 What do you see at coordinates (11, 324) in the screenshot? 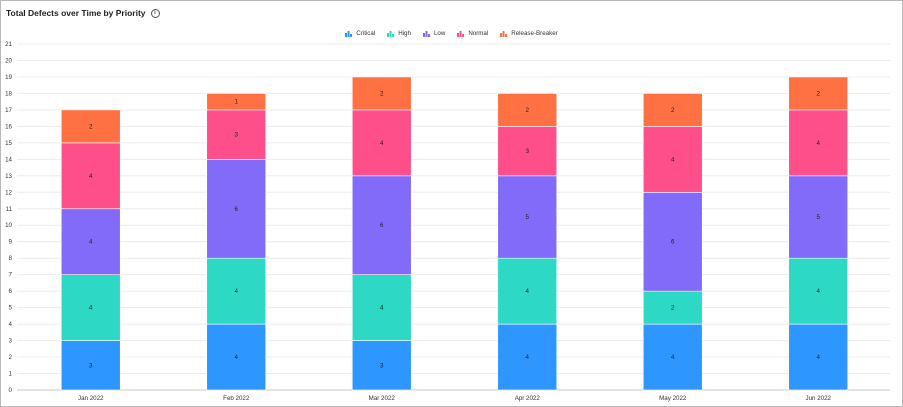
I see `y-tick-label: 4` at bounding box center [11, 324].